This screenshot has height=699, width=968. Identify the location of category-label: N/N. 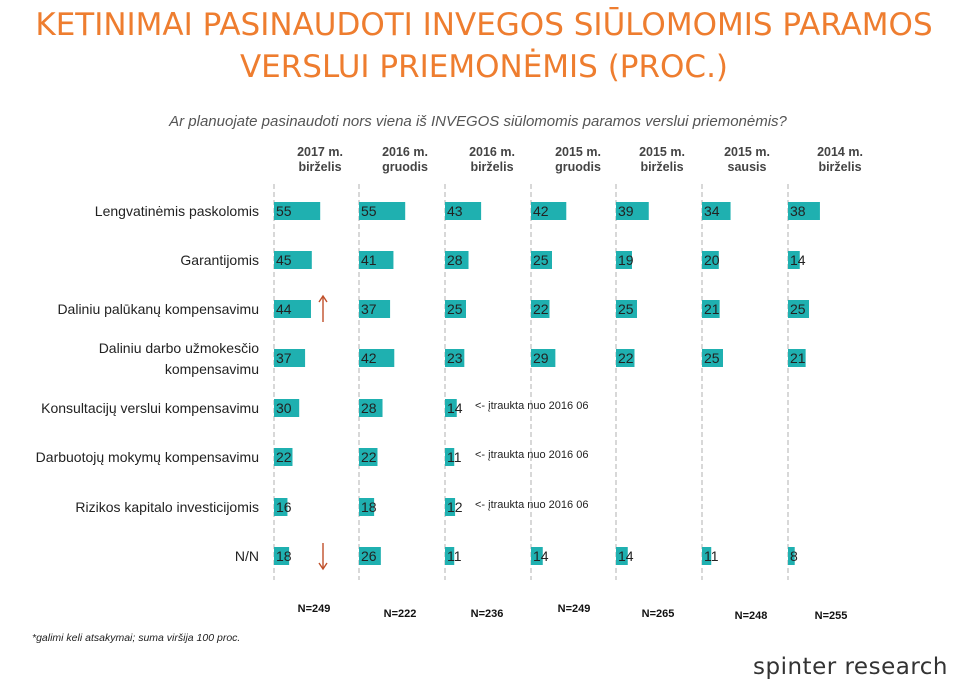
(247, 556).